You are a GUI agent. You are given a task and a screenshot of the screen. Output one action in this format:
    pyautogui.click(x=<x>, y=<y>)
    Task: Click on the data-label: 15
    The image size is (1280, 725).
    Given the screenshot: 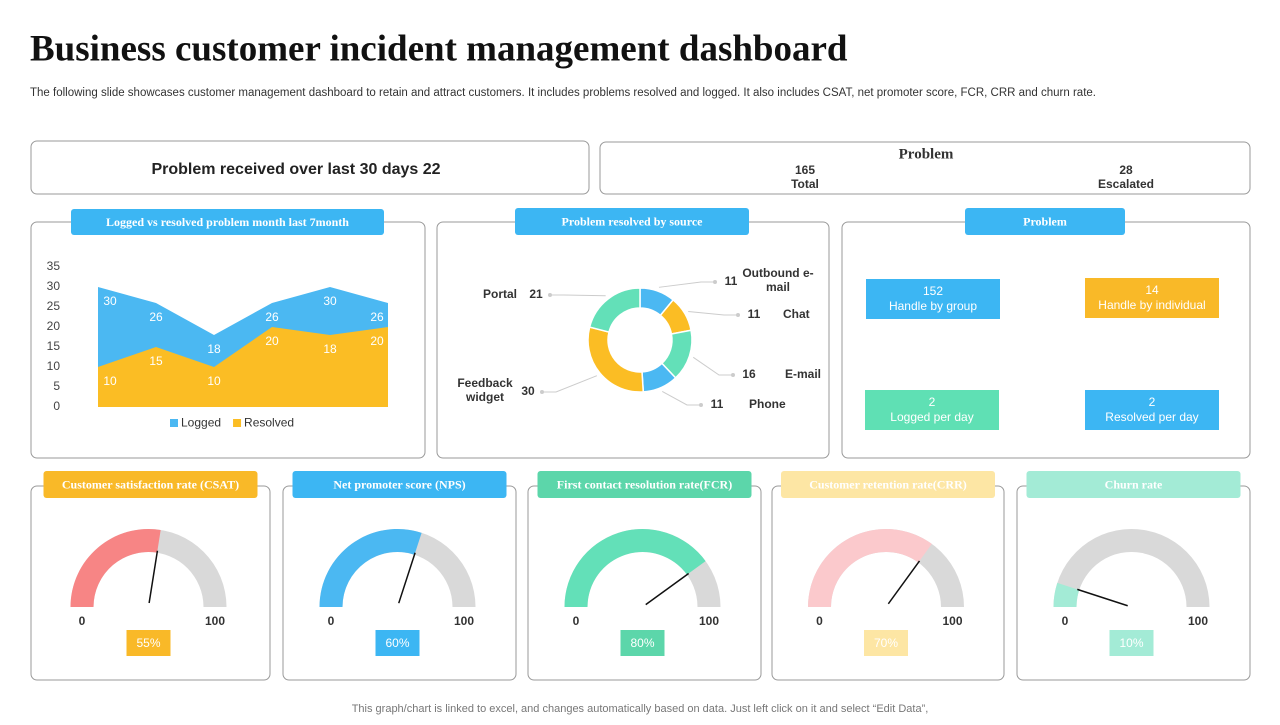 What is the action you would take?
    pyautogui.click(x=156, y=361)
    